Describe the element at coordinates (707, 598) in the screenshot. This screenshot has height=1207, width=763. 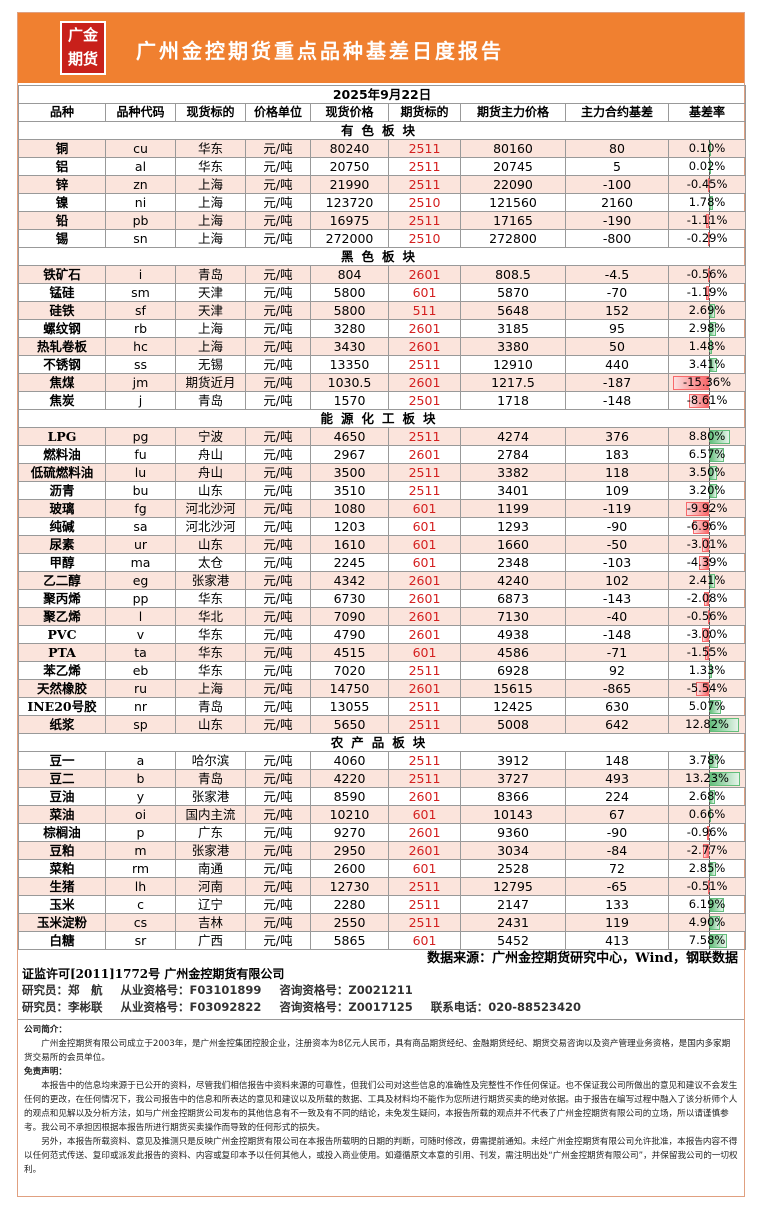
I see `rate-cell: -2.08%` at that location.